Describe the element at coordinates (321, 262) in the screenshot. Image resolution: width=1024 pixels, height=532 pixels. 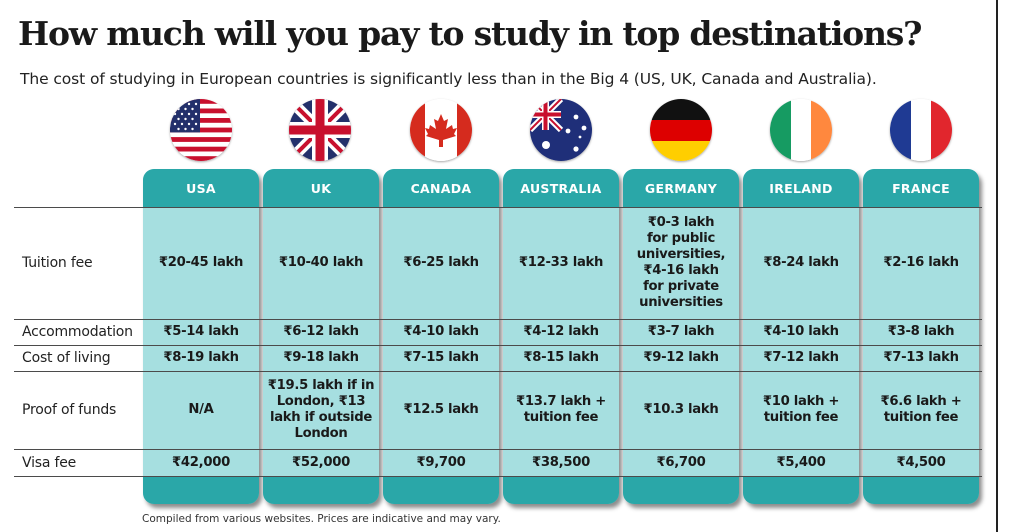
I see `table-cell: ₹10-40 lakh` at that location.